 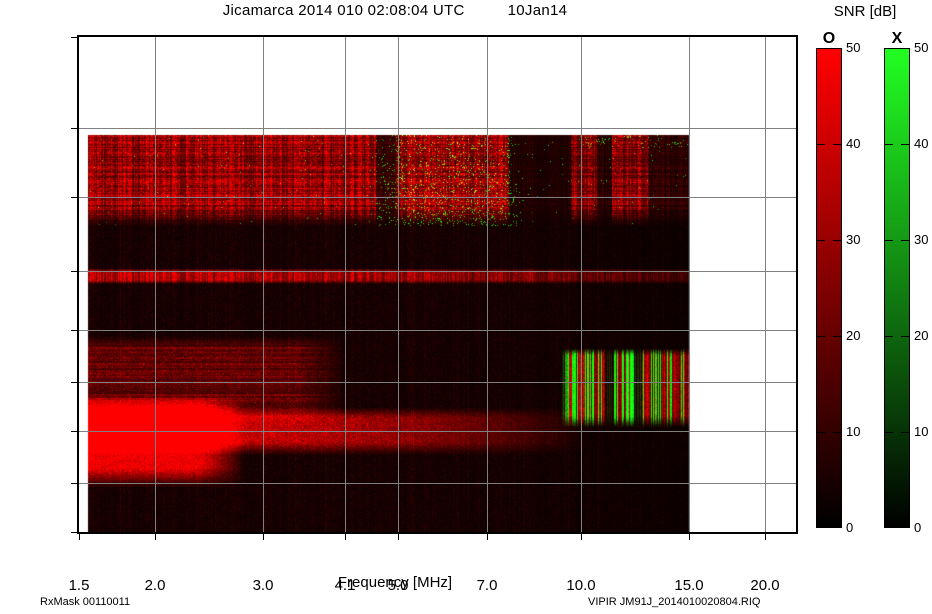 What do you see at coordinates (487, 585) in the screenshot?
I see `x-axis-tick-label: 7.0` at bounding box center [487, 585].